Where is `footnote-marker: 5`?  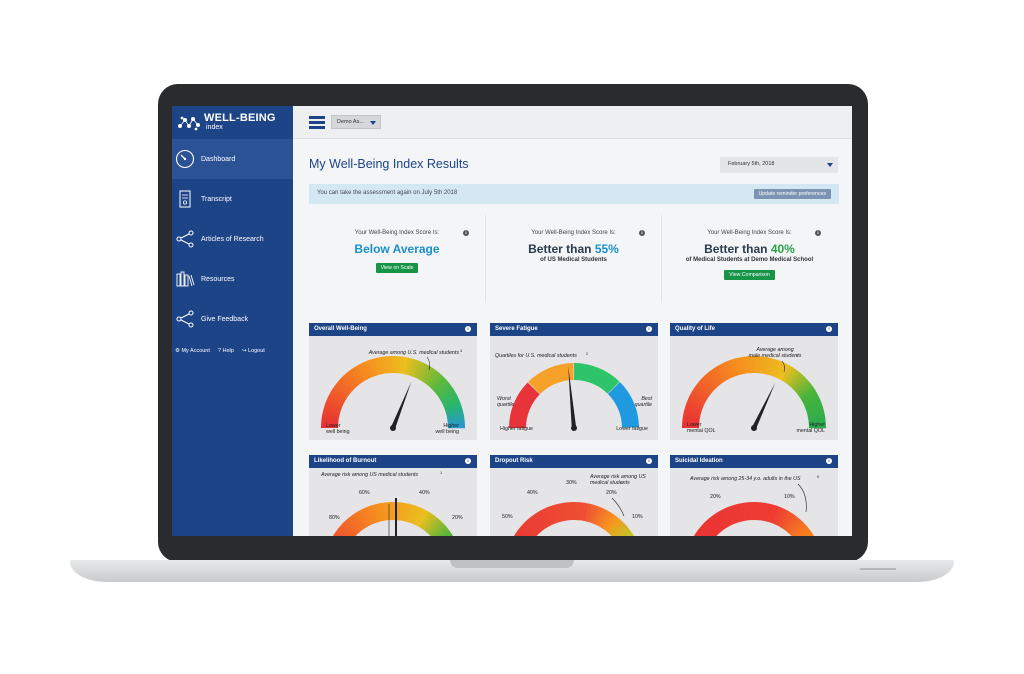
footnote-marker: 5 is located at coordinates (818, 477).